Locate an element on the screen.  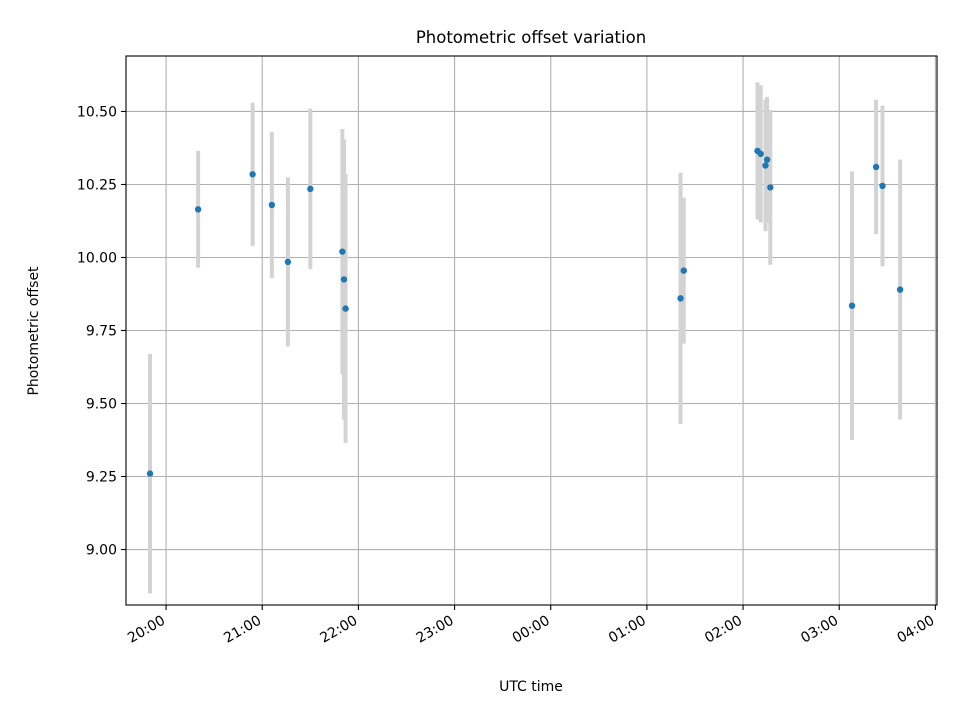
y-tick-label: 9.50 is located at coordinates (101, 405).